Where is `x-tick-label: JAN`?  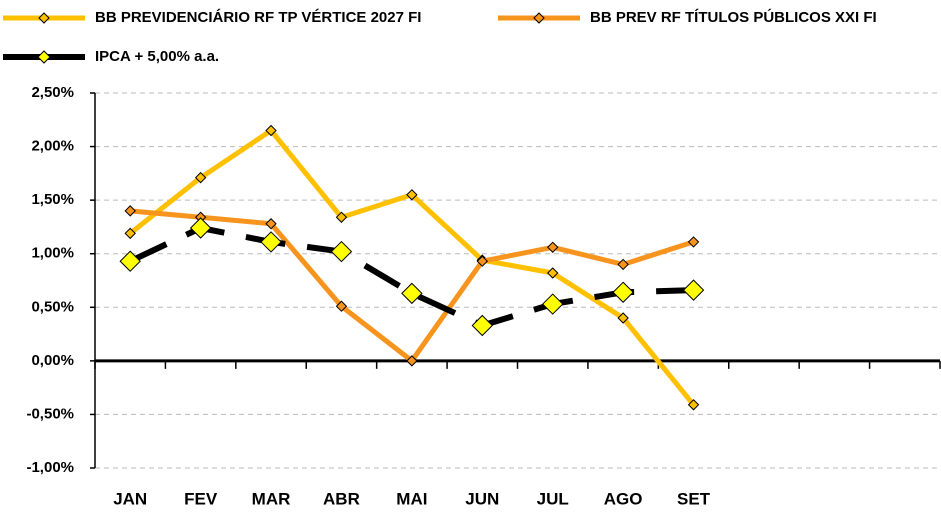
x-tick-label: JAN is located at coordinates (130, 498).